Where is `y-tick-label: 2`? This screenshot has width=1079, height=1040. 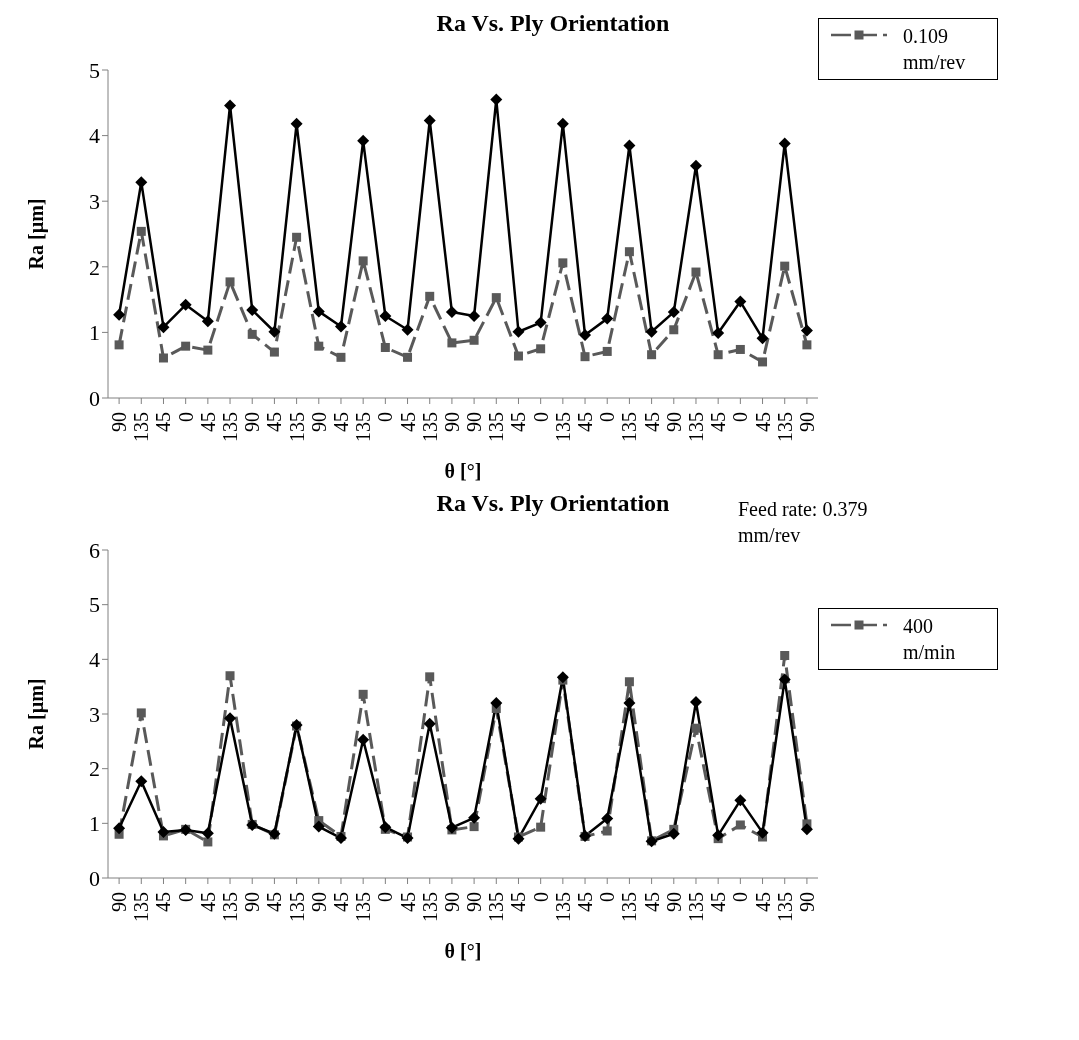 y-tick-label: 2 is located at coordinates (94, 267).